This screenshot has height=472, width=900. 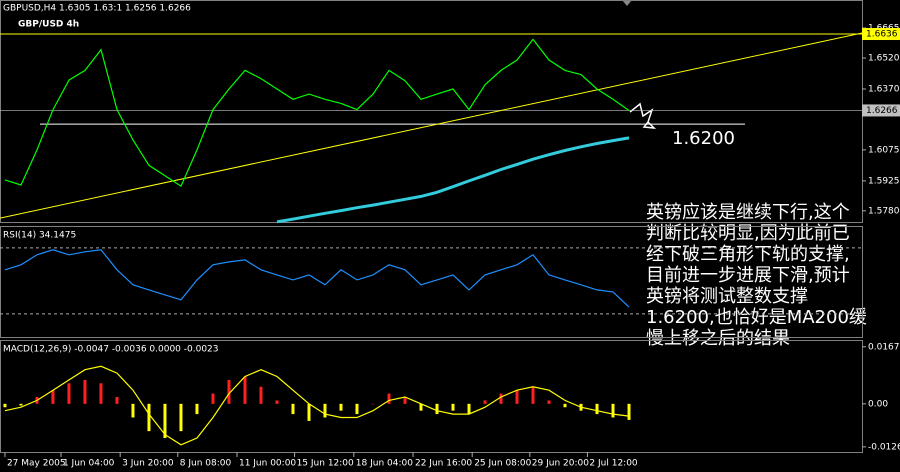 What do you see at coordinates (884, 447) in the screenshot?
I see `y-tick-label: -0.0126` at bounding box center [884, 447].